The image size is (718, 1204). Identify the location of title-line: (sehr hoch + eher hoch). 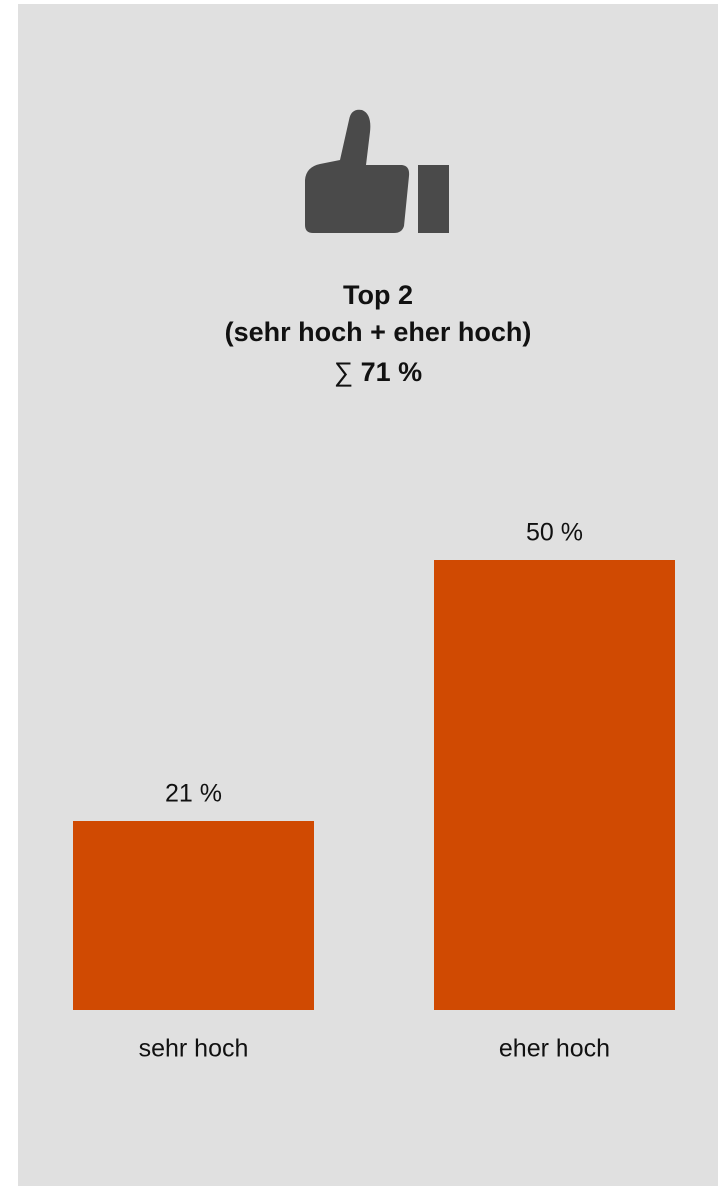
(378, 332).